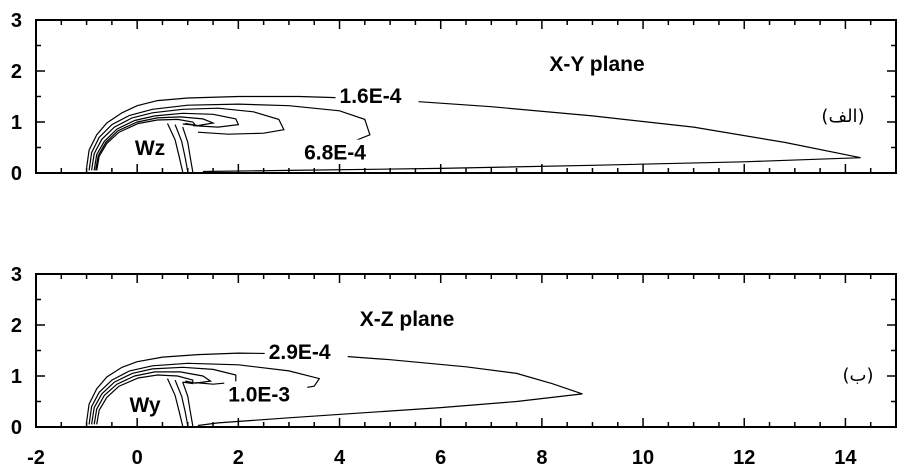 The image size is (899, 468). What do you see at coordinates (596, 64) in the screenshot?
I see `plane-title: X-Y plane` at bounding box center [596, 64].